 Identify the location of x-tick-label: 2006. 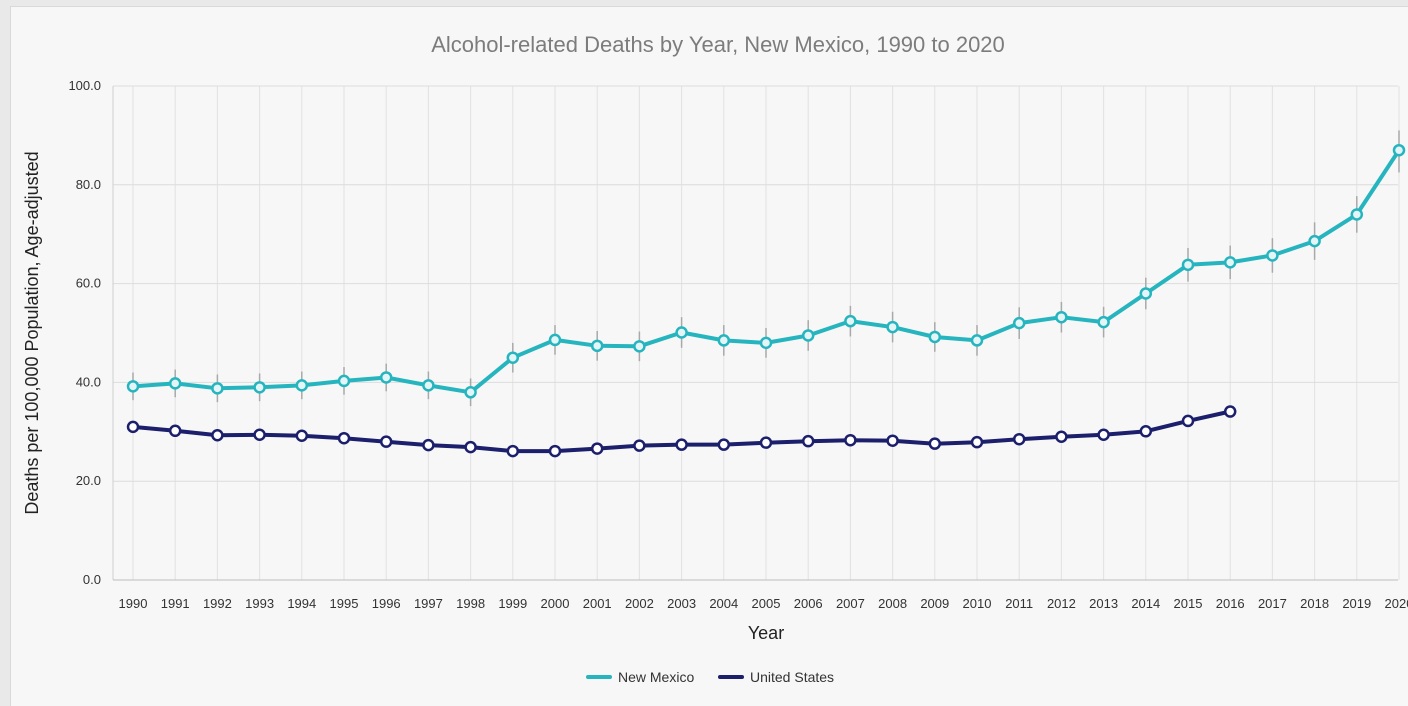
(808, 603).